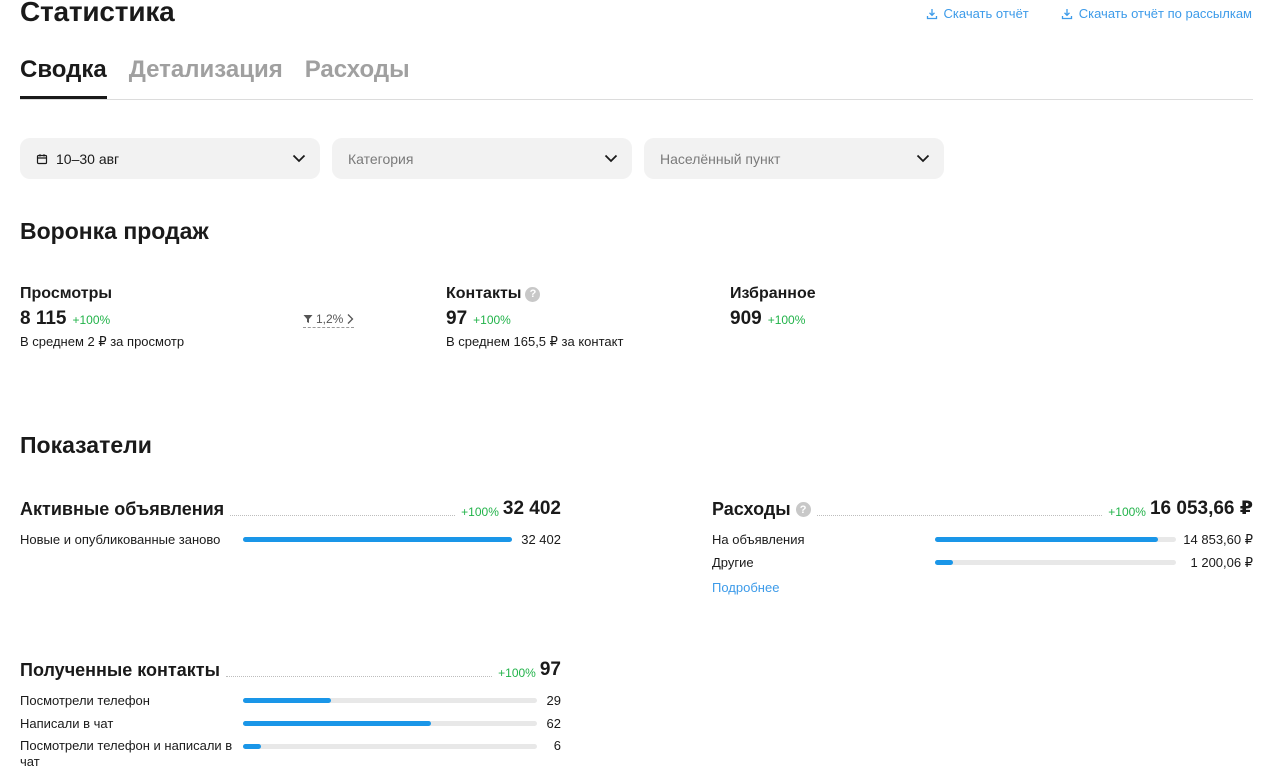  Describe the element at coordinates (290, 670) in the screenshot. I see `received-contacts-header: Полученные контакты +100% 97` at that location.